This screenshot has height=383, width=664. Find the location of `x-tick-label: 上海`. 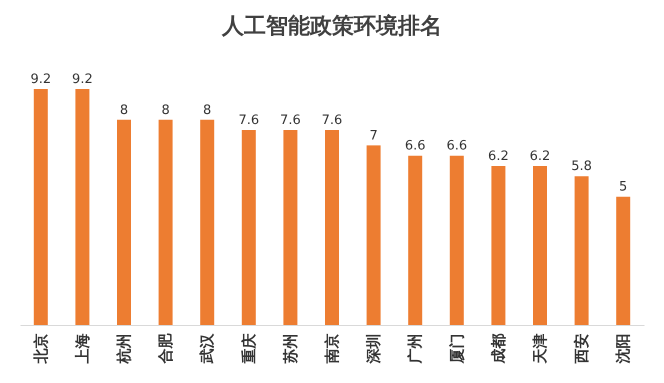

x-tick-label: 上海 is located at coordinates (82, 349).